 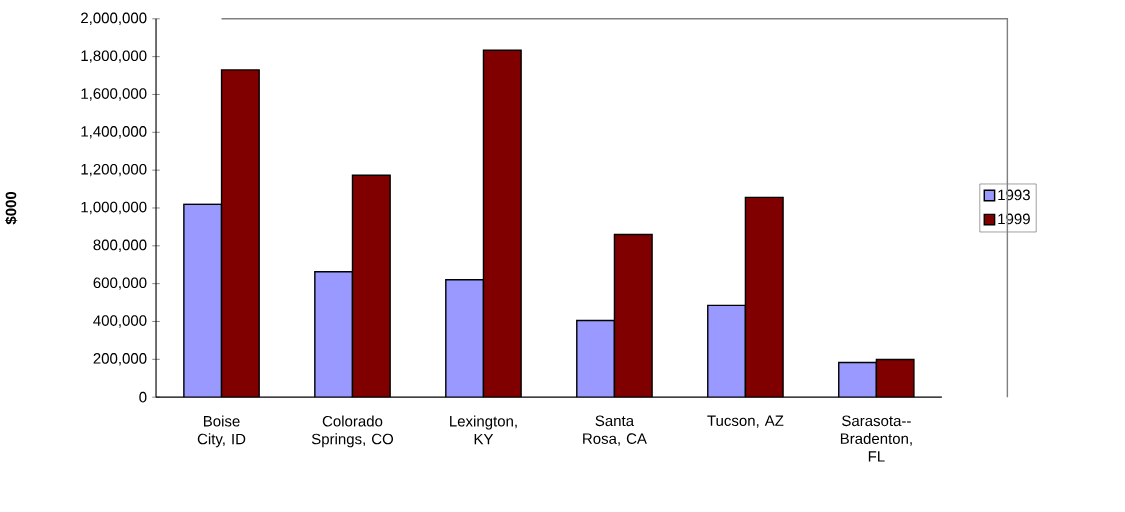 I want to click on x-tick-label: Sarasota--Bradenton, FL, so click(x=876, y=438).